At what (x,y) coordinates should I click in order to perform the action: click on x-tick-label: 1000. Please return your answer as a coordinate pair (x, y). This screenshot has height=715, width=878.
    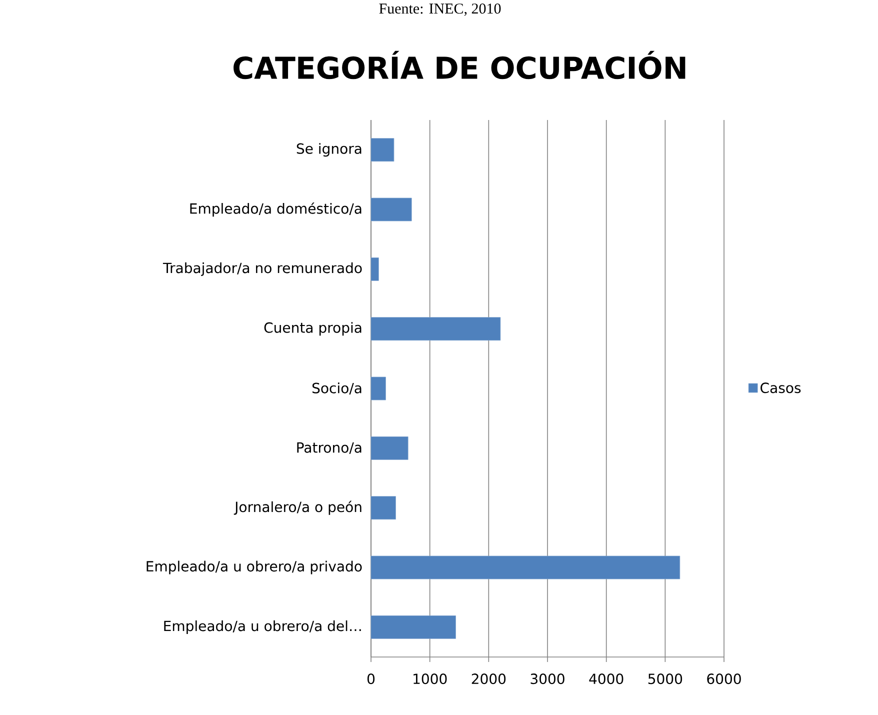
    Looking at the image, I should click on (430, 679).